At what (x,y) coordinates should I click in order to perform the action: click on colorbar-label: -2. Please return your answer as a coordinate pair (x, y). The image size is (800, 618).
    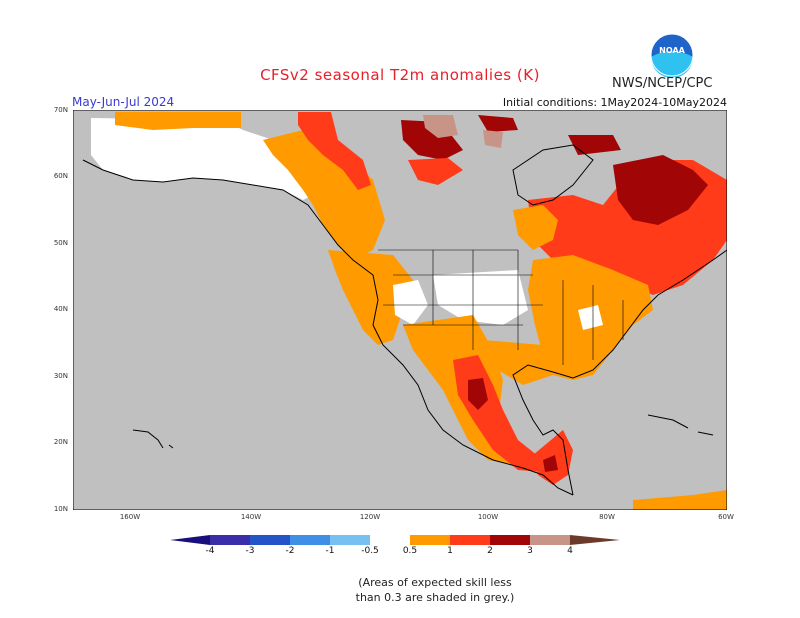
    Looking at the image, I should click on (290, 551).